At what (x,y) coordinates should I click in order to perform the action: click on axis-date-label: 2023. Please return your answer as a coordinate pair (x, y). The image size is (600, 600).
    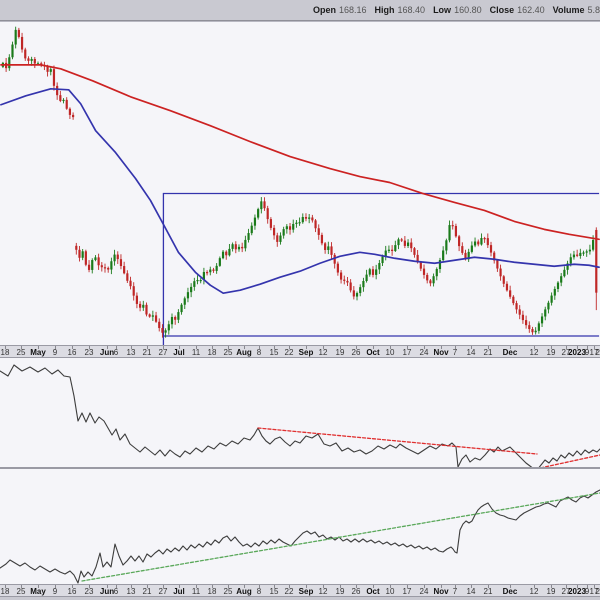
    Looking at the image, I should click on (577, 352).